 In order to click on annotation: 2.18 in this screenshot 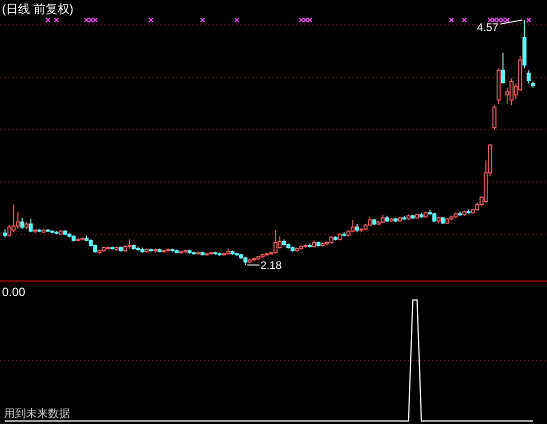, I will do `click(271, 266)`.